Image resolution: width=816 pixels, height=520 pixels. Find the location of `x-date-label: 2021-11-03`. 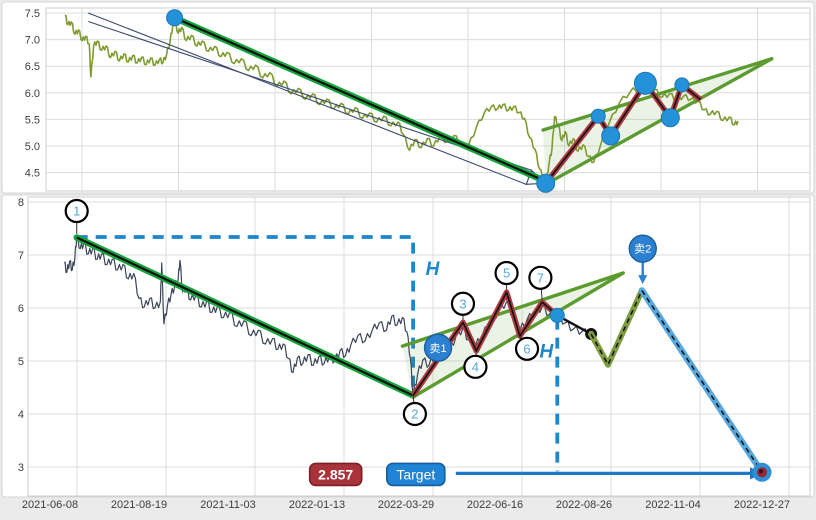

x-date-label: 2021-11-03 is located at coordinates (227, 505).